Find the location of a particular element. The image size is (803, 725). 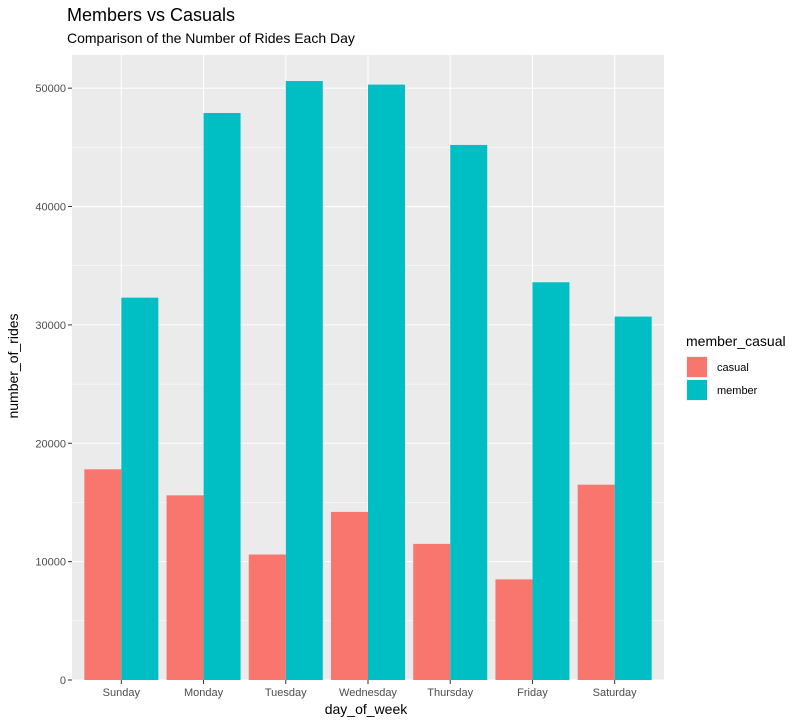

x-tick-label: Sunday is located at coordinates (122, 693).